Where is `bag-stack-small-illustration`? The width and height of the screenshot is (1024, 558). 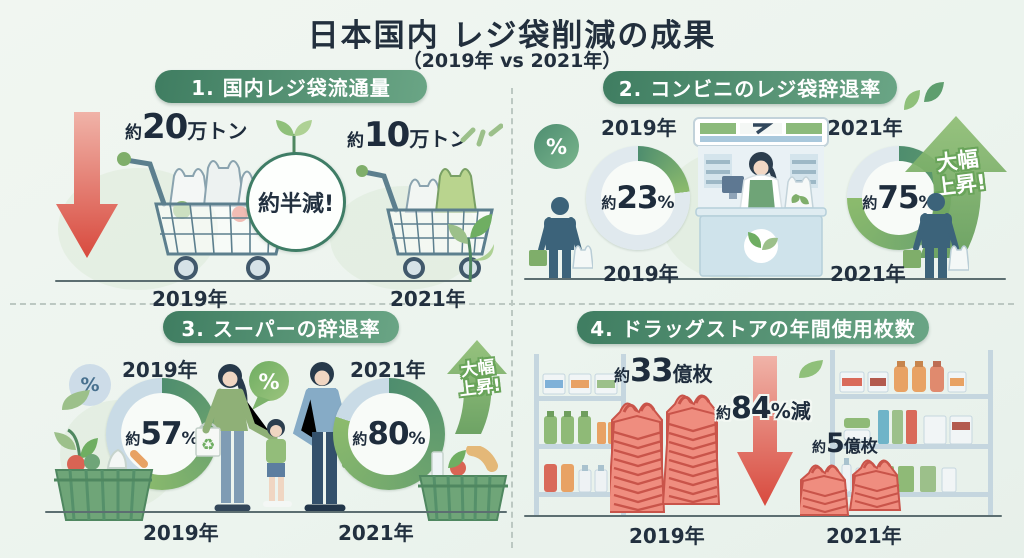 bag-stack-small-illustration is located at coordinates (851, 487).